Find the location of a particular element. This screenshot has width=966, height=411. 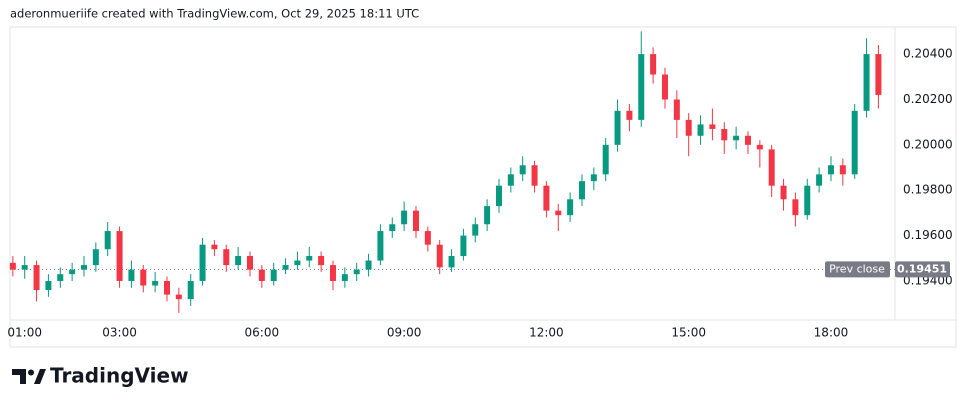

y-tick-label: 0.19800 is located at coordinates (928, 190).